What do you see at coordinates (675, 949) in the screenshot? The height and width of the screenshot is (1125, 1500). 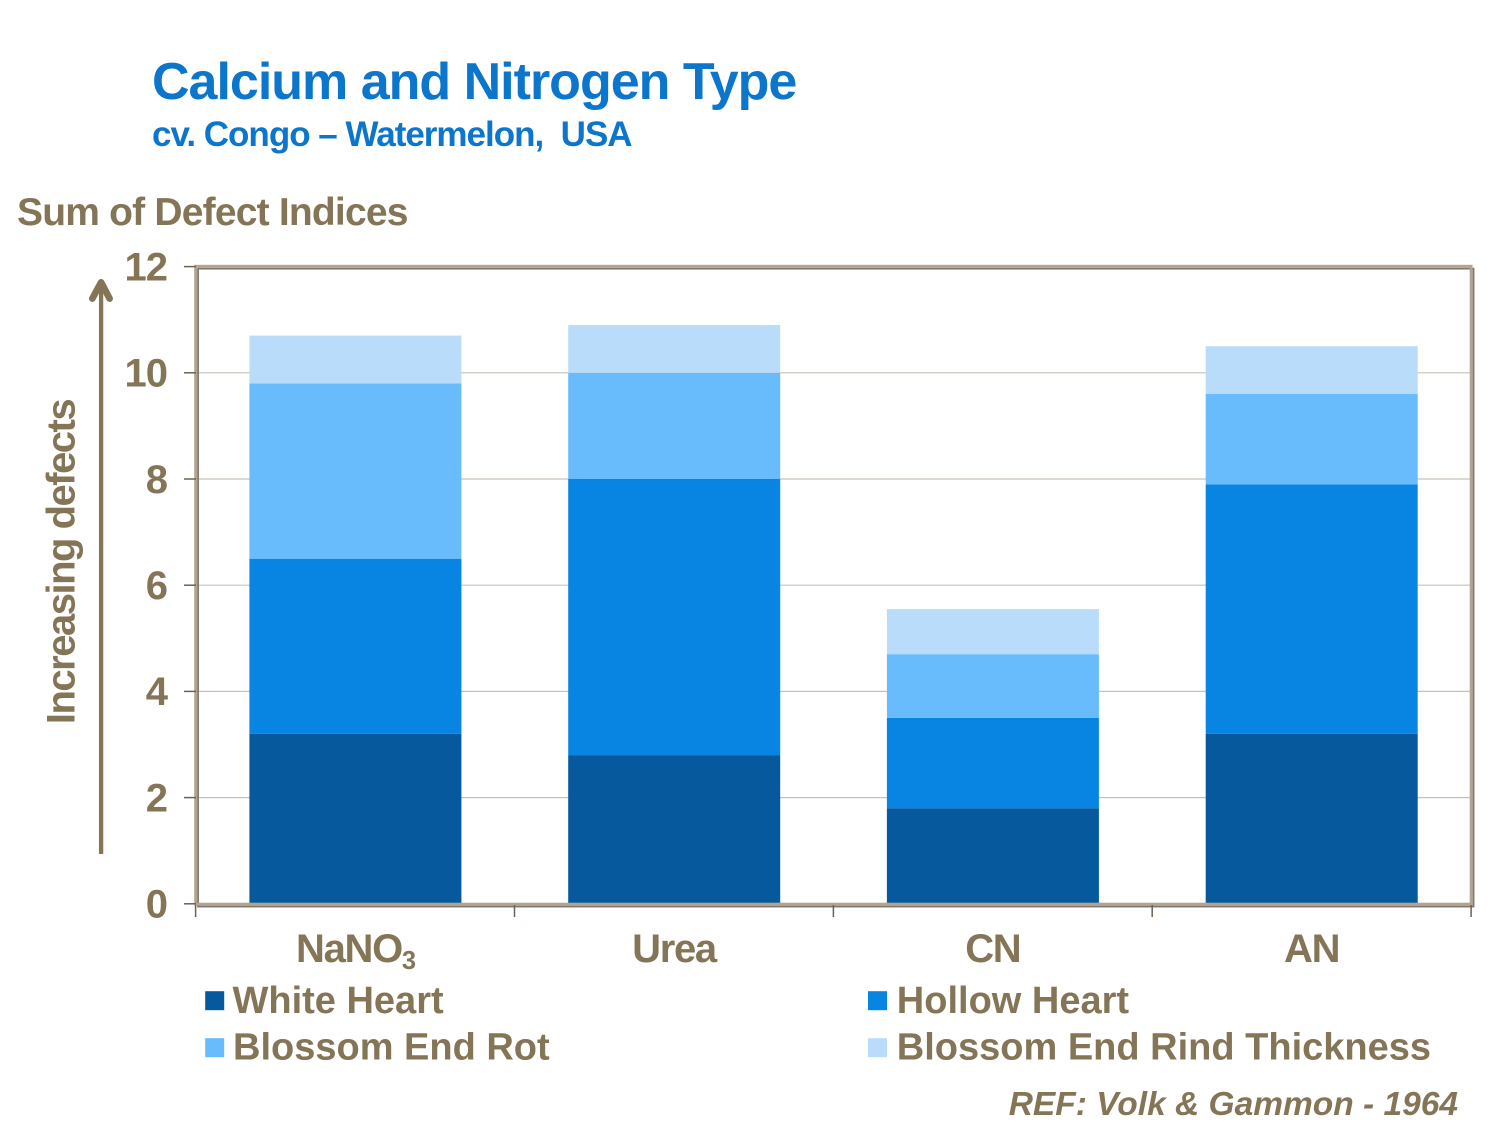 I see `svg-text: Urea` at bounding box center [675, 949].